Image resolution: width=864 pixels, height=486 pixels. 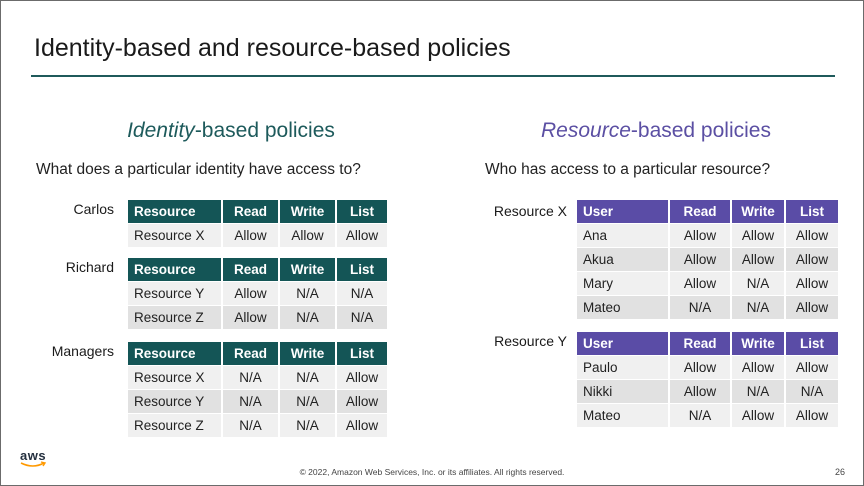 I want to click on aws-logo: aws, so click(x=35, y=458).